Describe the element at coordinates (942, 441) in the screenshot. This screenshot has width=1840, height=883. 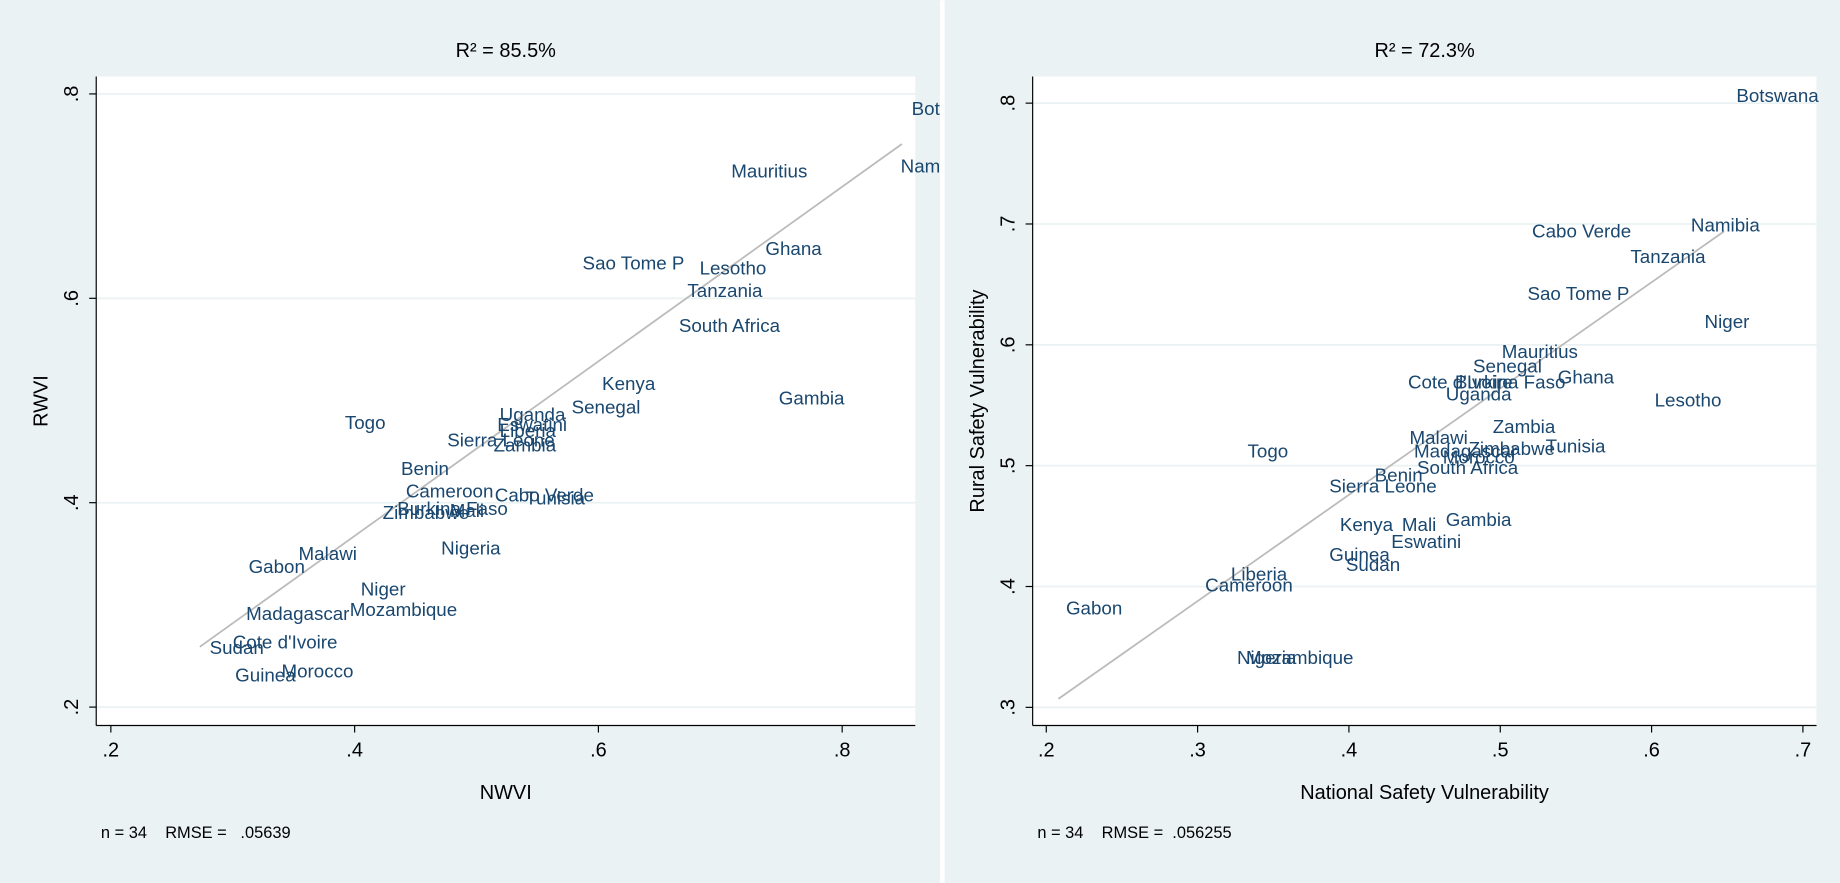
I see `panel-divider` at that location.